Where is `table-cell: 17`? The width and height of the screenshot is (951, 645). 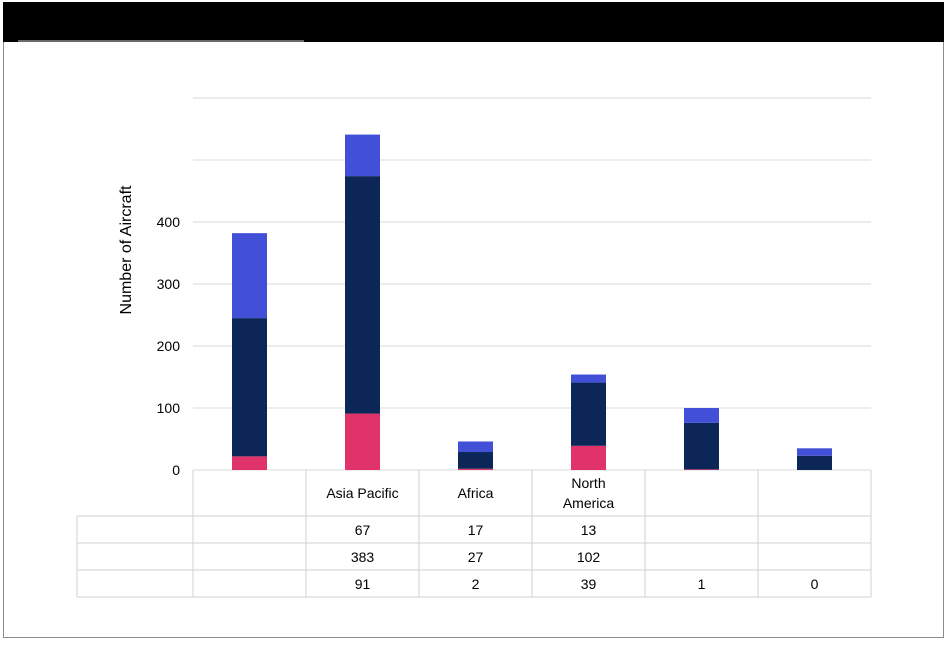 table-cell: 17 is located at coordinates (476, 530).